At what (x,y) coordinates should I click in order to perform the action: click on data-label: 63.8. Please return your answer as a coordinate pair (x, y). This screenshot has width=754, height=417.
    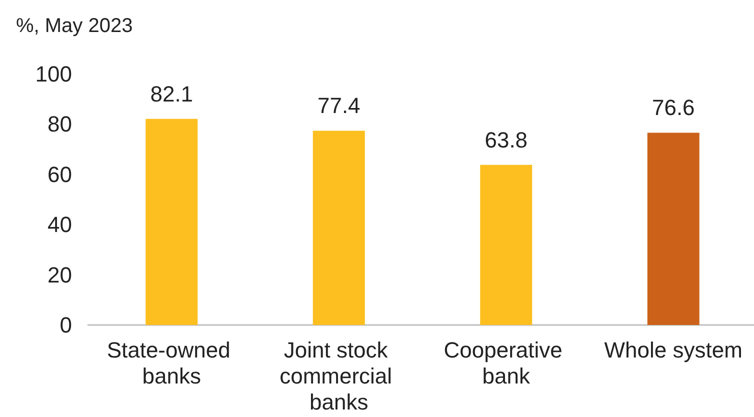
    Looking at the image, I should click on (506, 139).